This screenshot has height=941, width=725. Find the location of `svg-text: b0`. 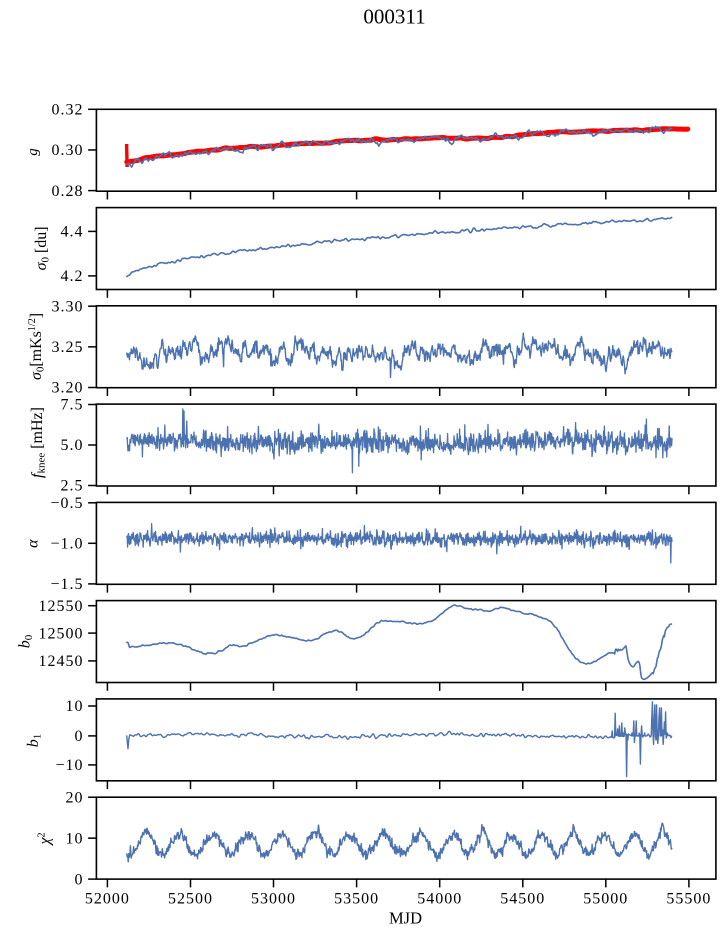

svg-text: b0 is located at coordinates (26, 641).